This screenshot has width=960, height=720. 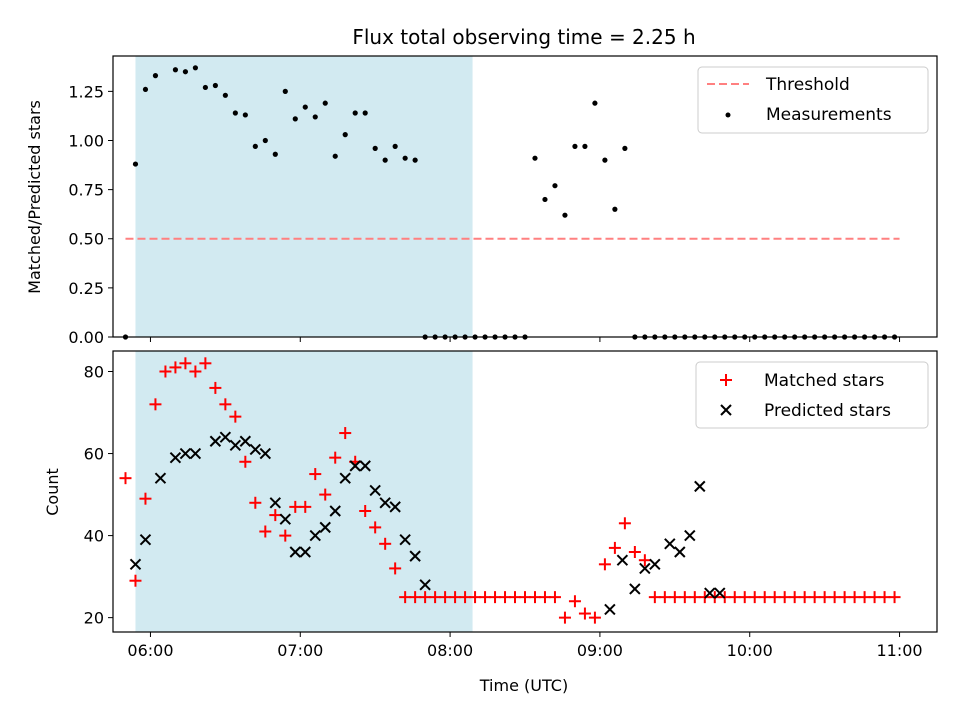 I want to click on y-tick-label: 1.00, so click(x=86, y=140).